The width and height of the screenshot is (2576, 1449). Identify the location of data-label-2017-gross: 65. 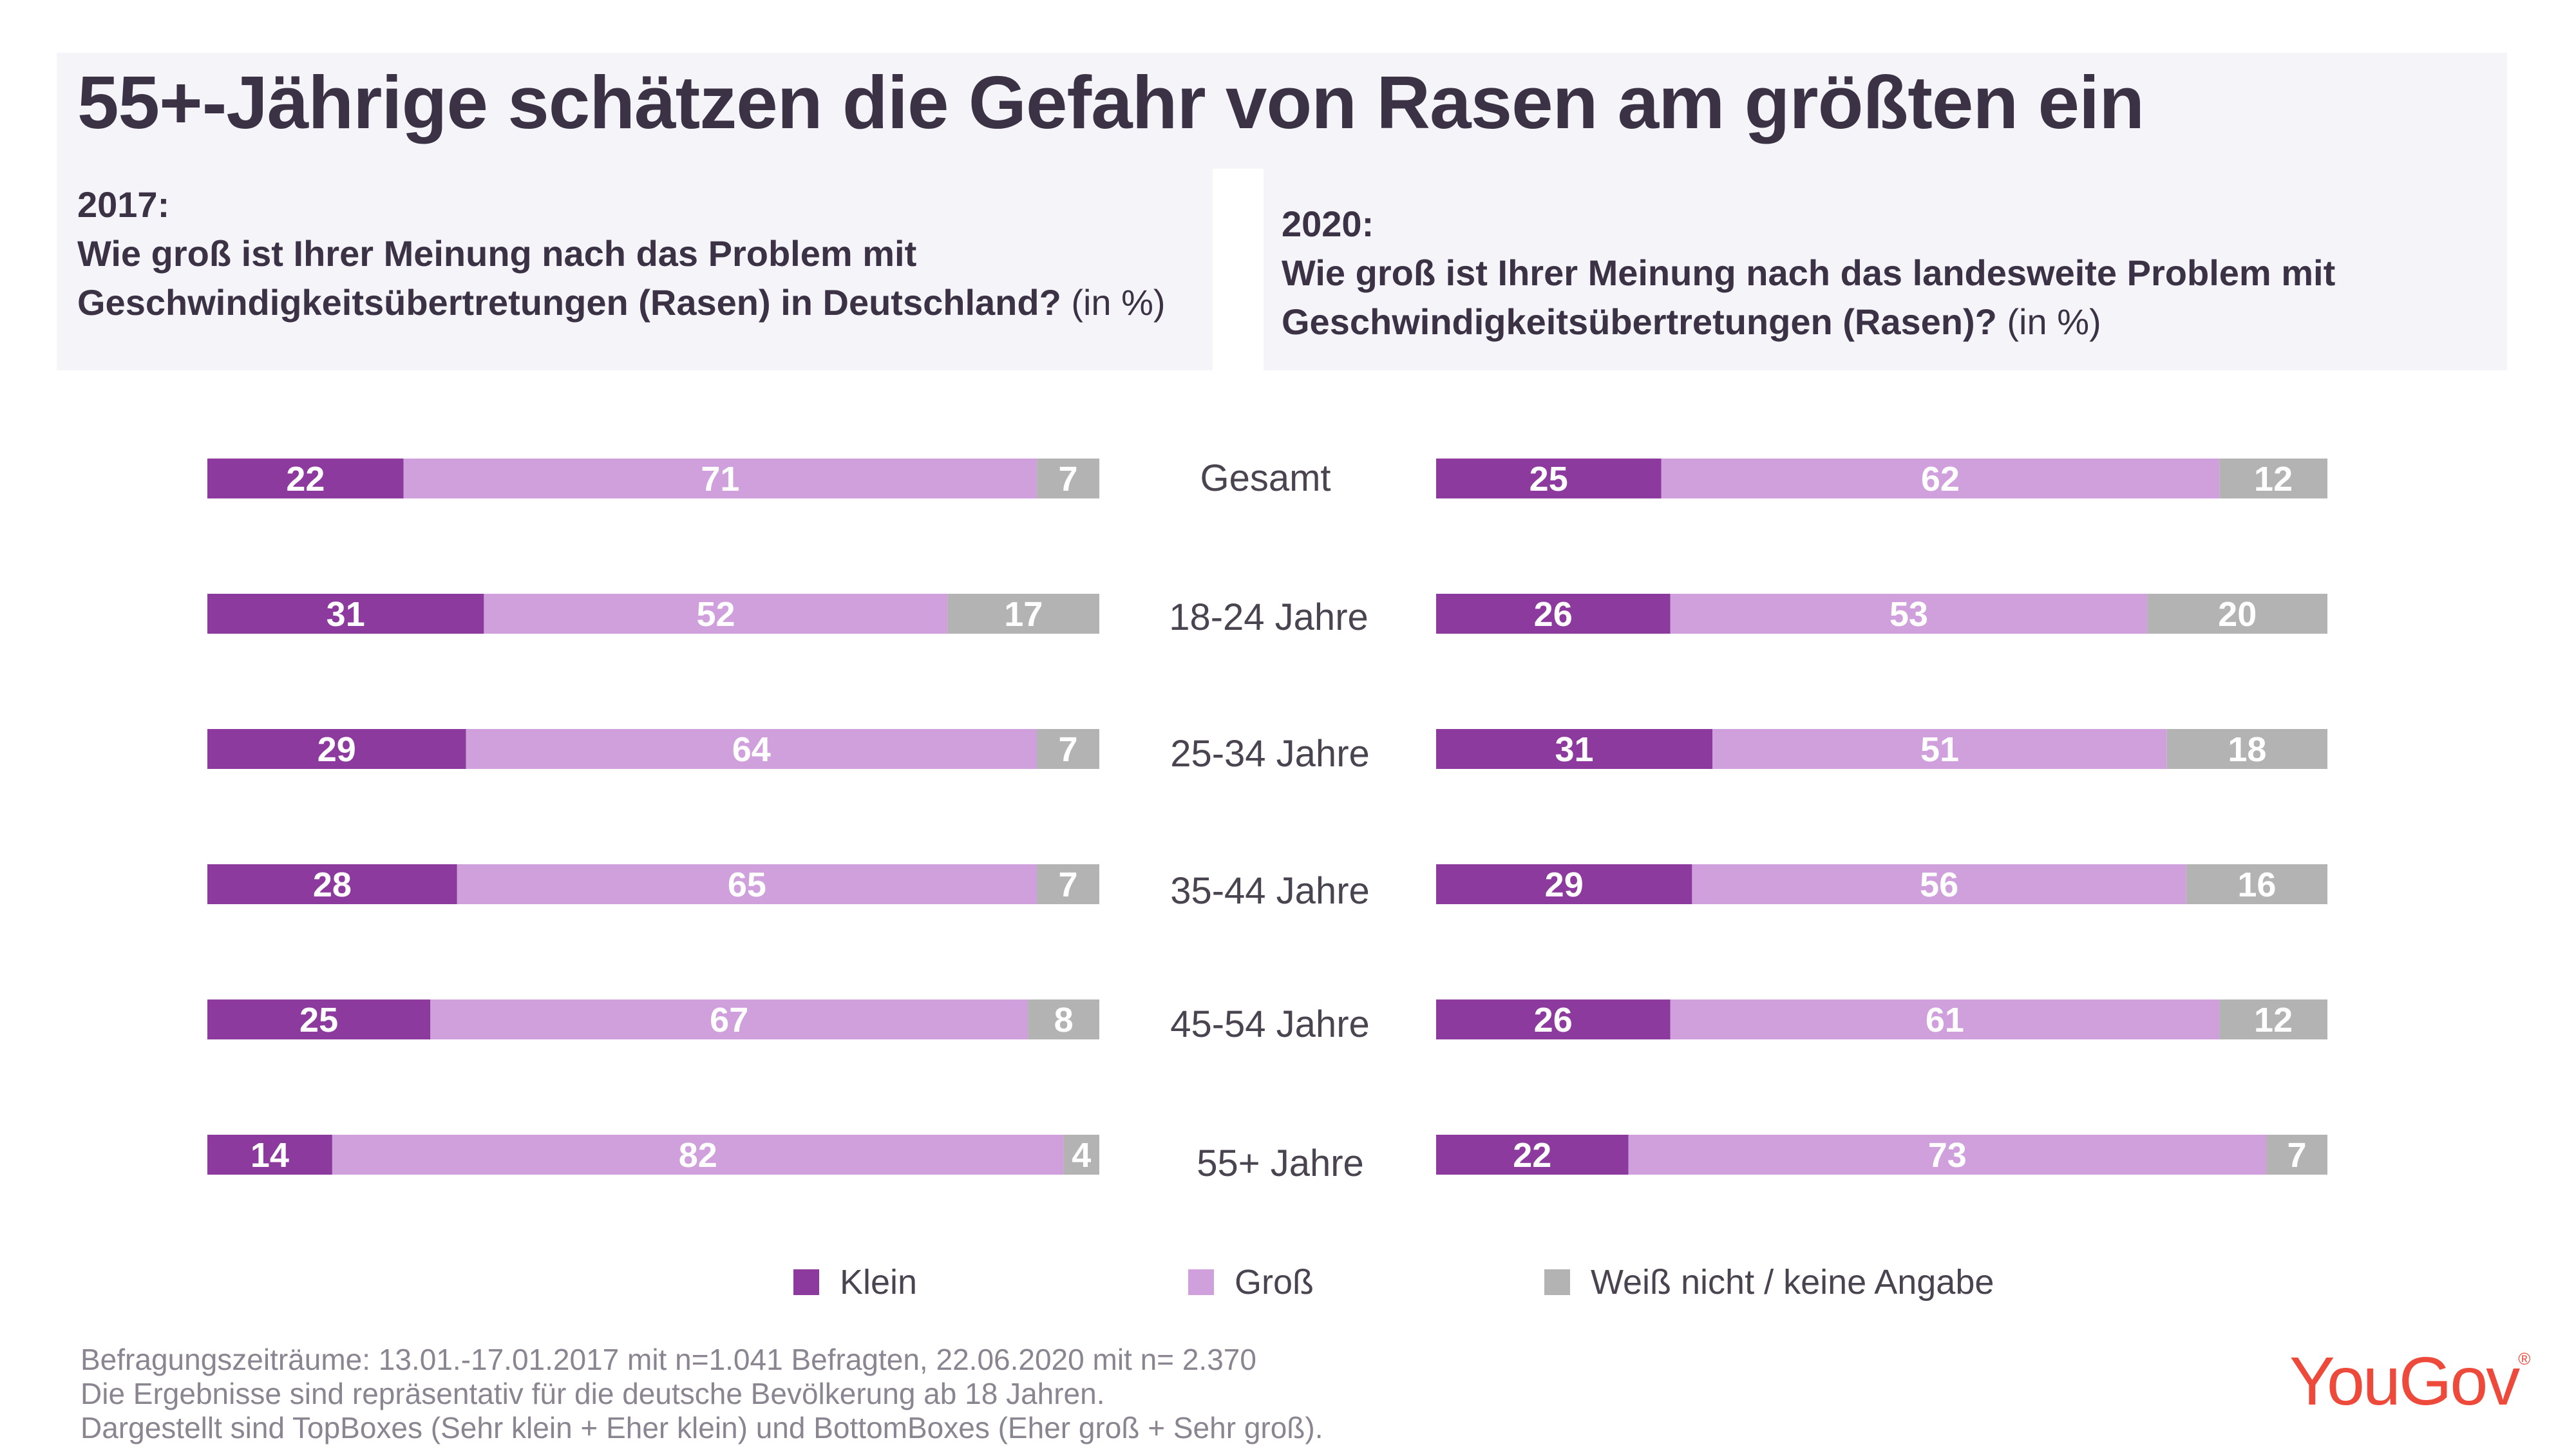
(747, 885).